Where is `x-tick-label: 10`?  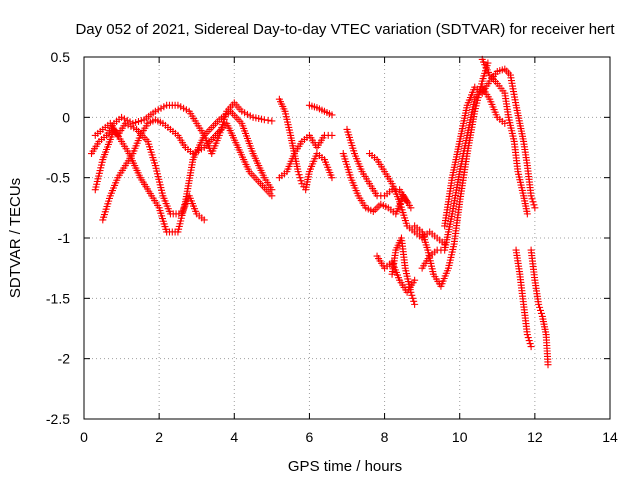
x-tick-label: 10 is located at coordinates (460, 437).